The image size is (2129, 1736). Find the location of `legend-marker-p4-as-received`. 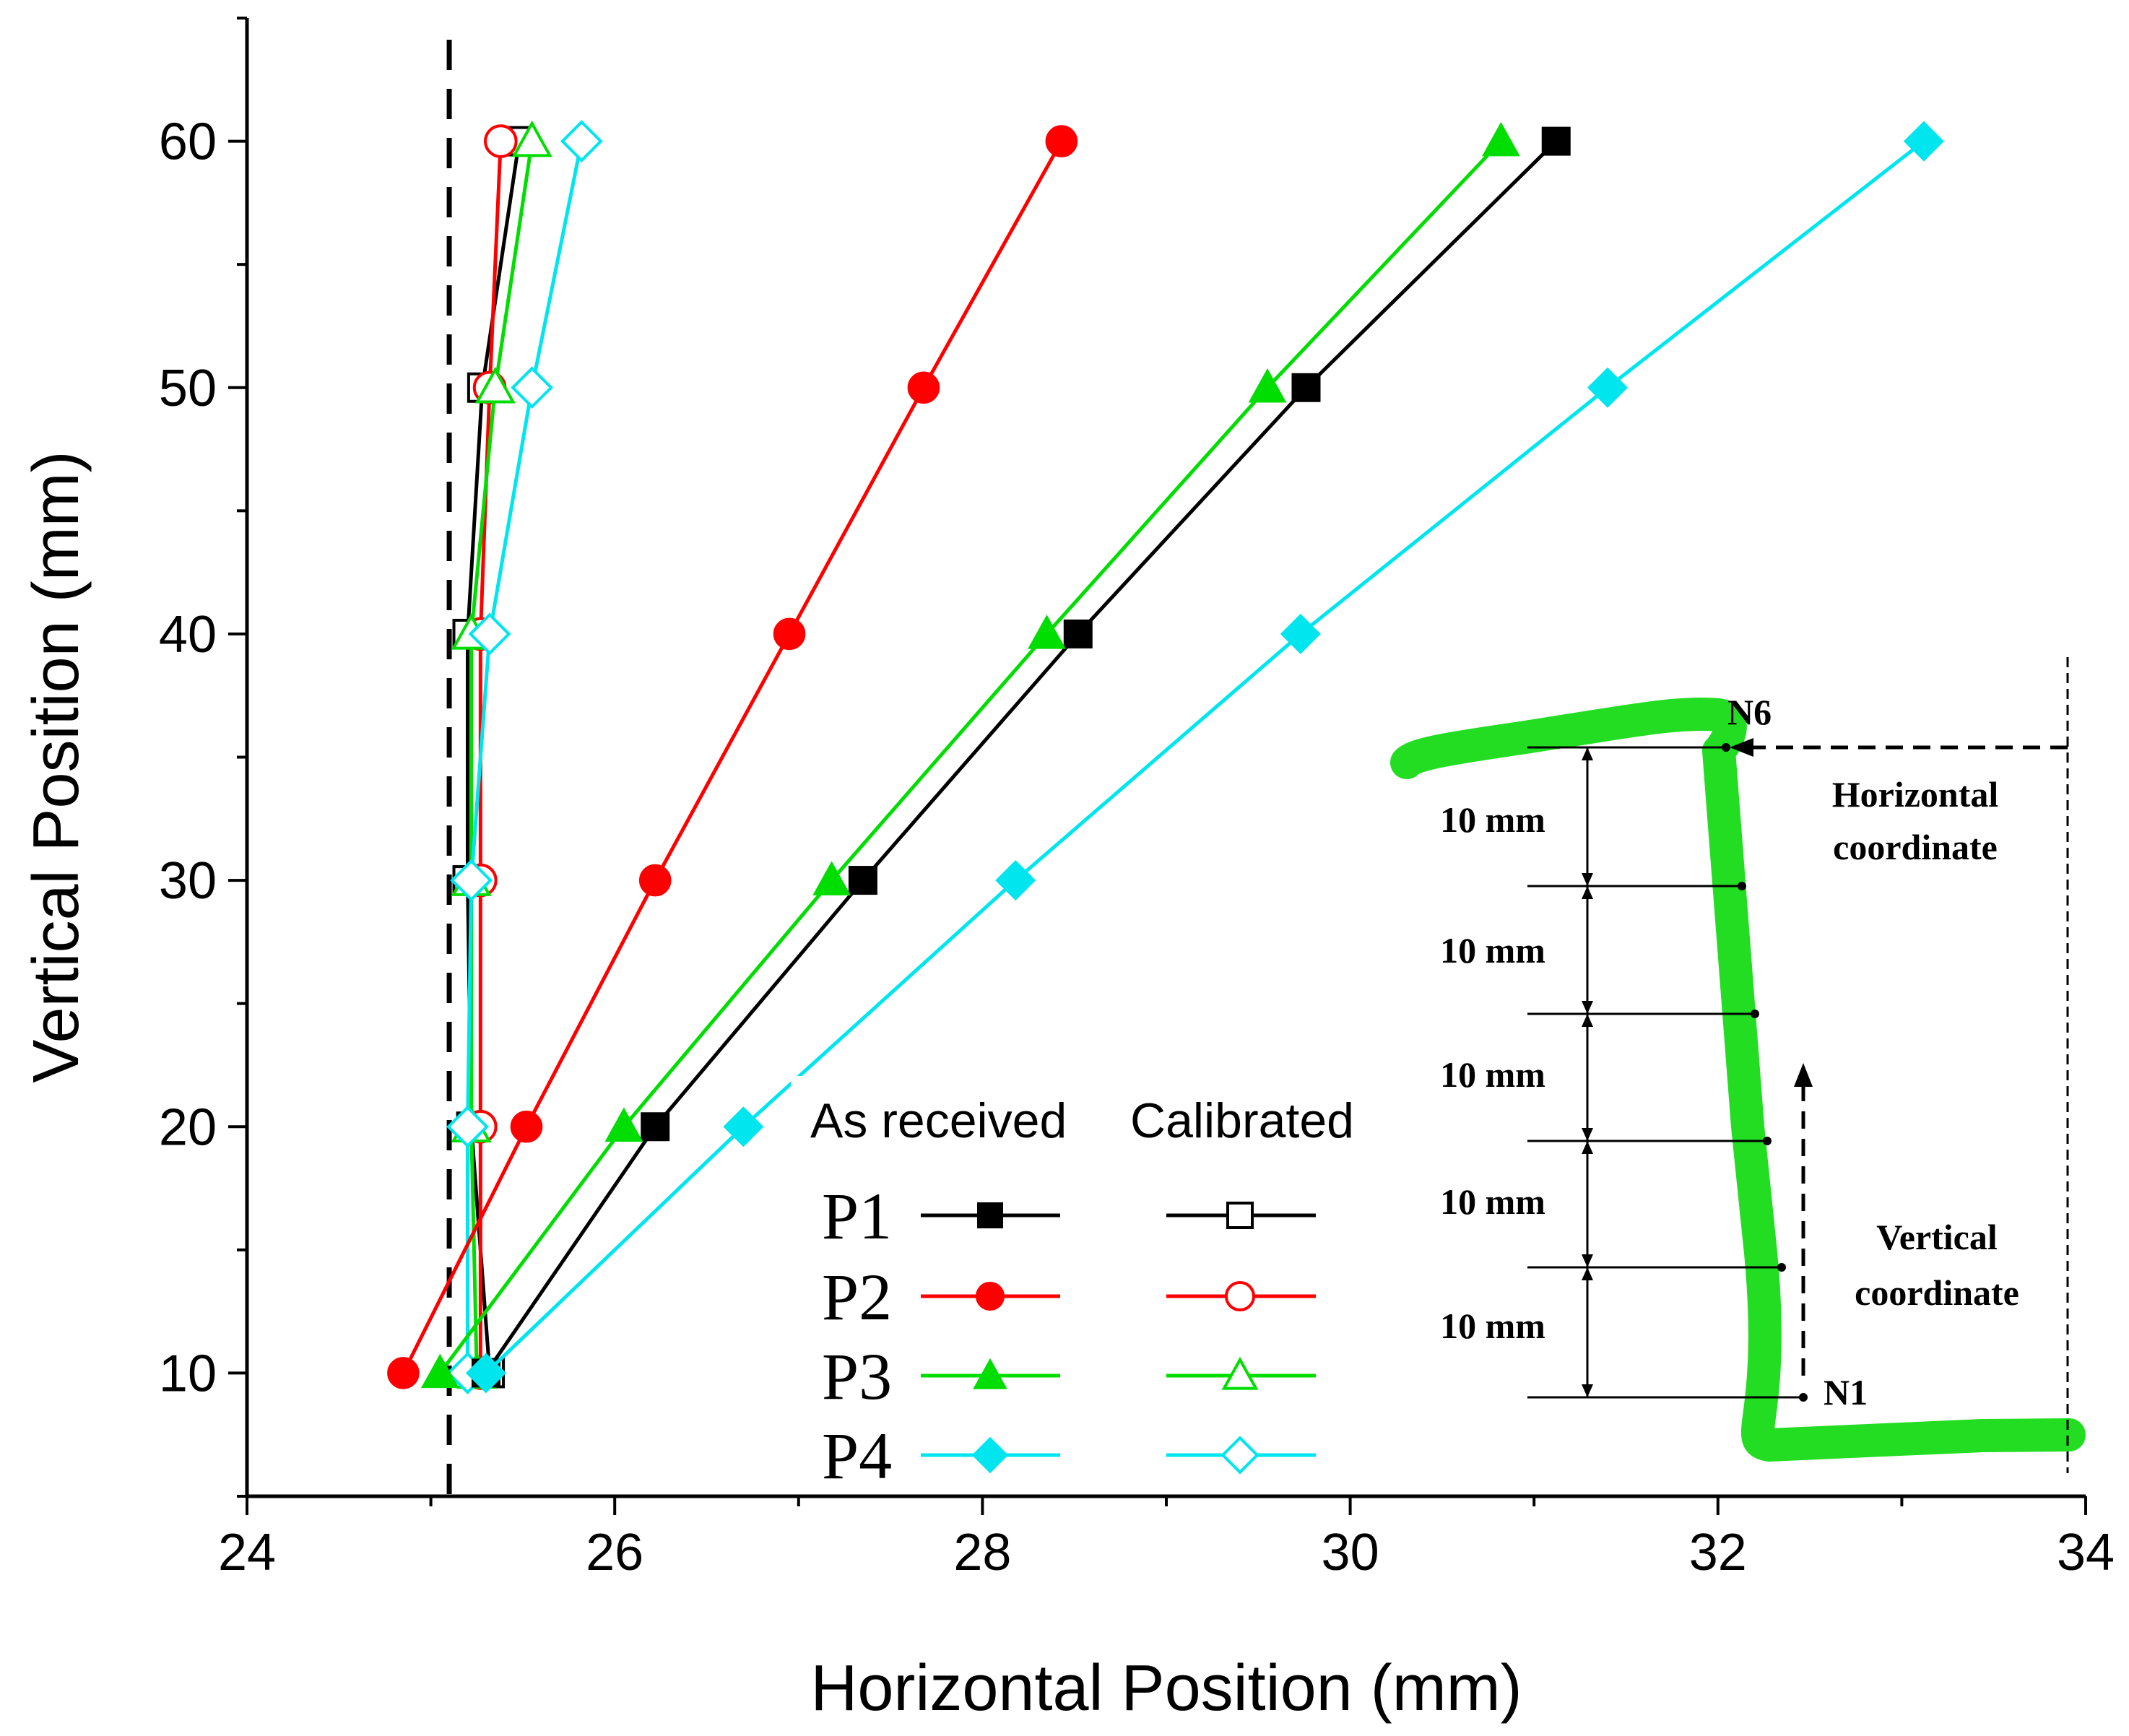

legend-marker-p4-as-received is located at coordinates (990, 1455).